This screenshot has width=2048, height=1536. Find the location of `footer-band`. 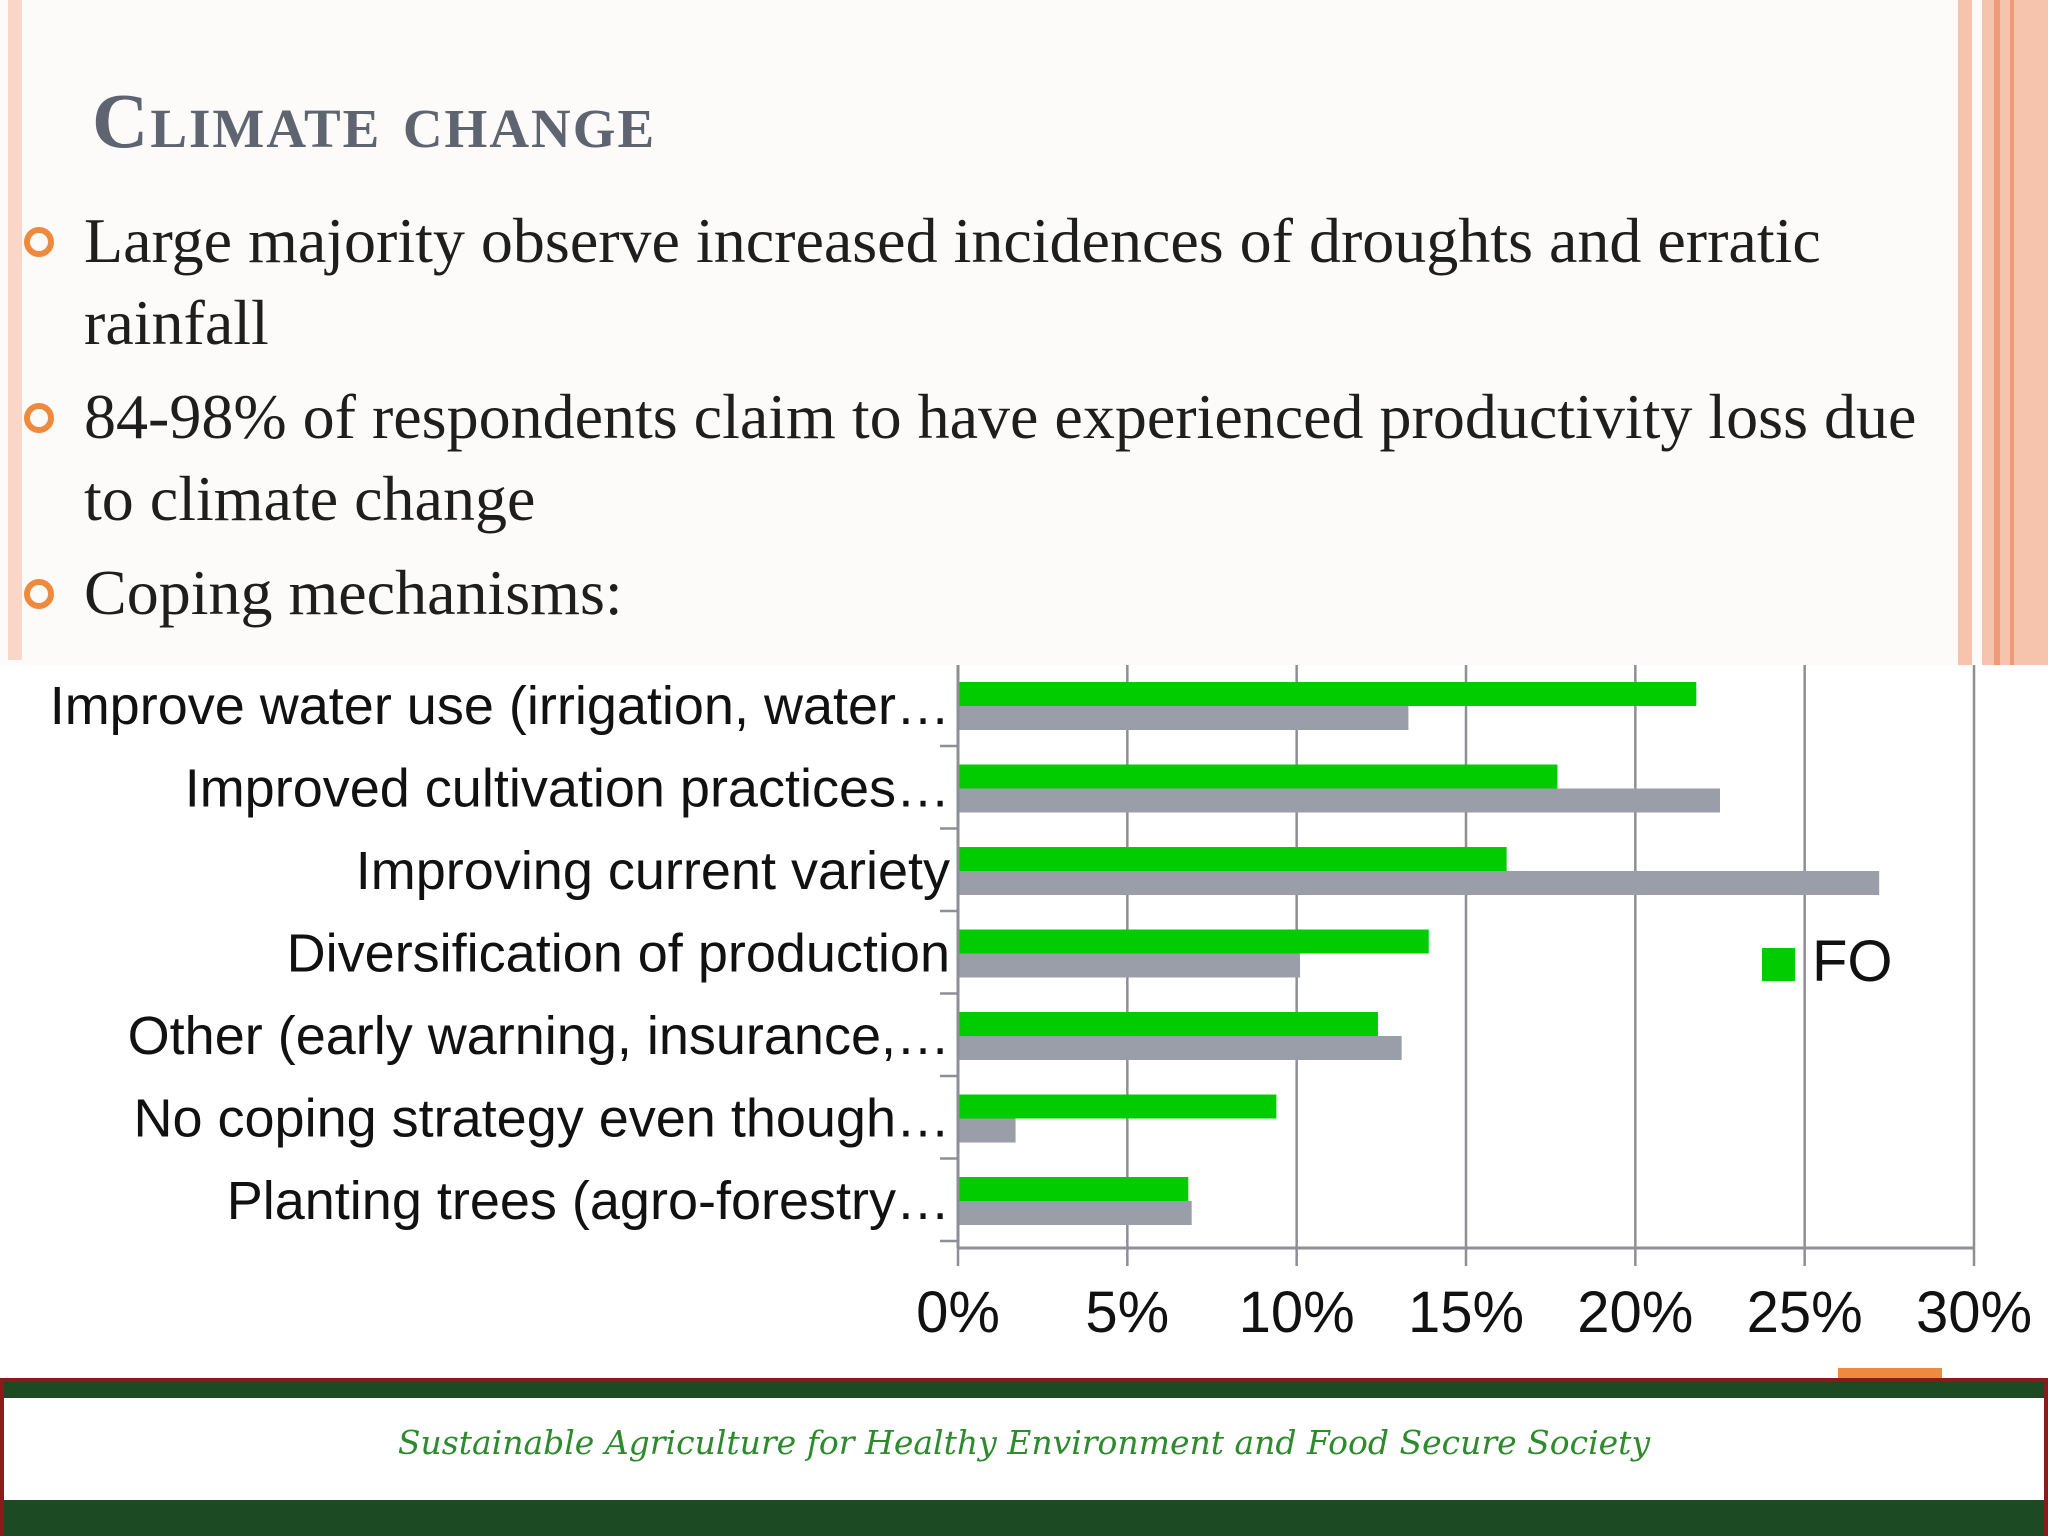

footer-band is located at coordinates (1024, 1449).